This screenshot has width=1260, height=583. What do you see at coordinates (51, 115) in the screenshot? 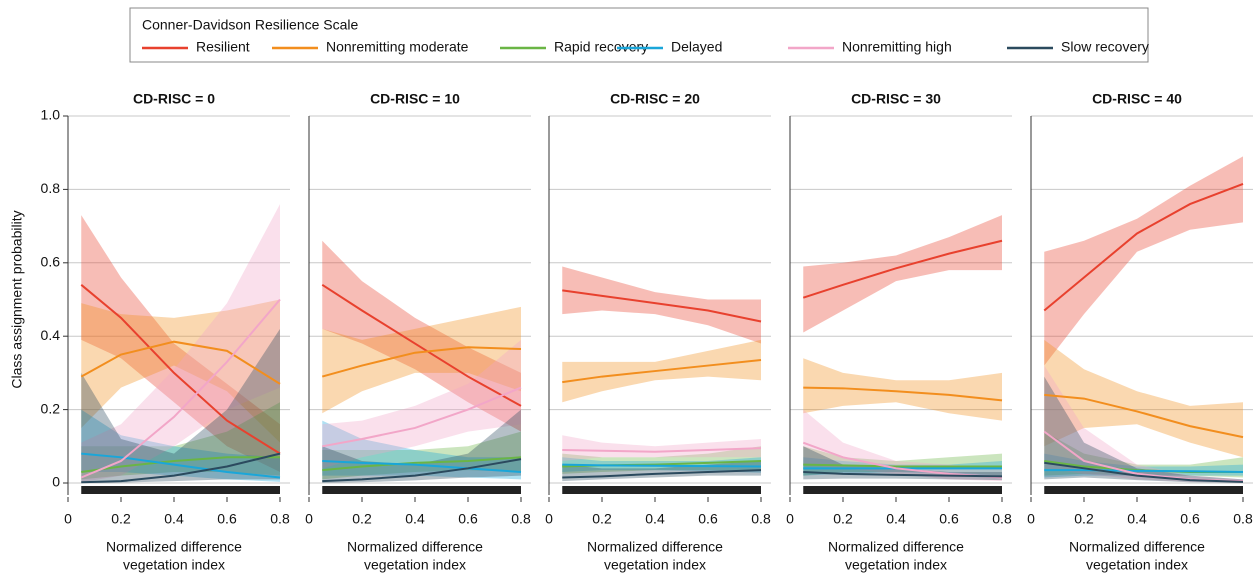
I see `y-tick-label: 1.0` at bounding box center [51, 115].